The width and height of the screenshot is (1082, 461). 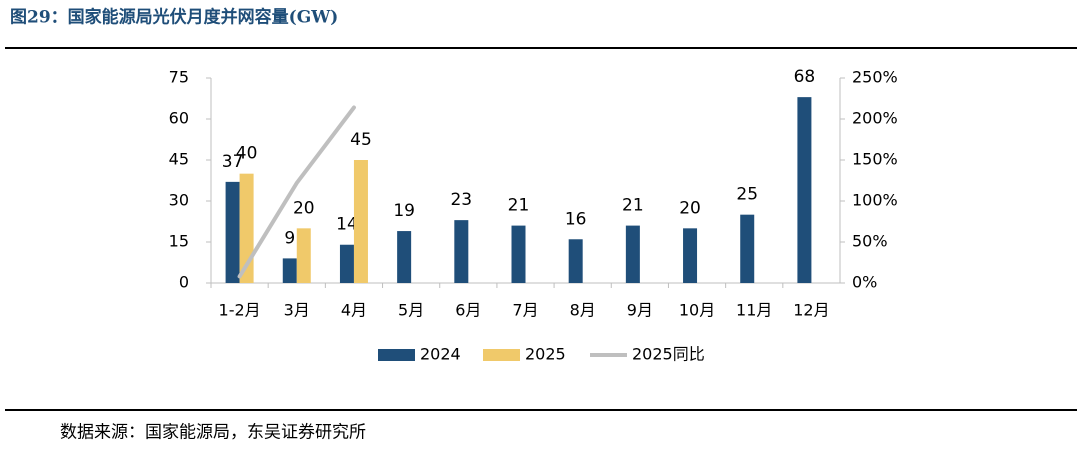 What do you see at coordinates (468, 310) in the screenshot?
I see `x-tick-label: 6月` at bounding box center [468, 310].